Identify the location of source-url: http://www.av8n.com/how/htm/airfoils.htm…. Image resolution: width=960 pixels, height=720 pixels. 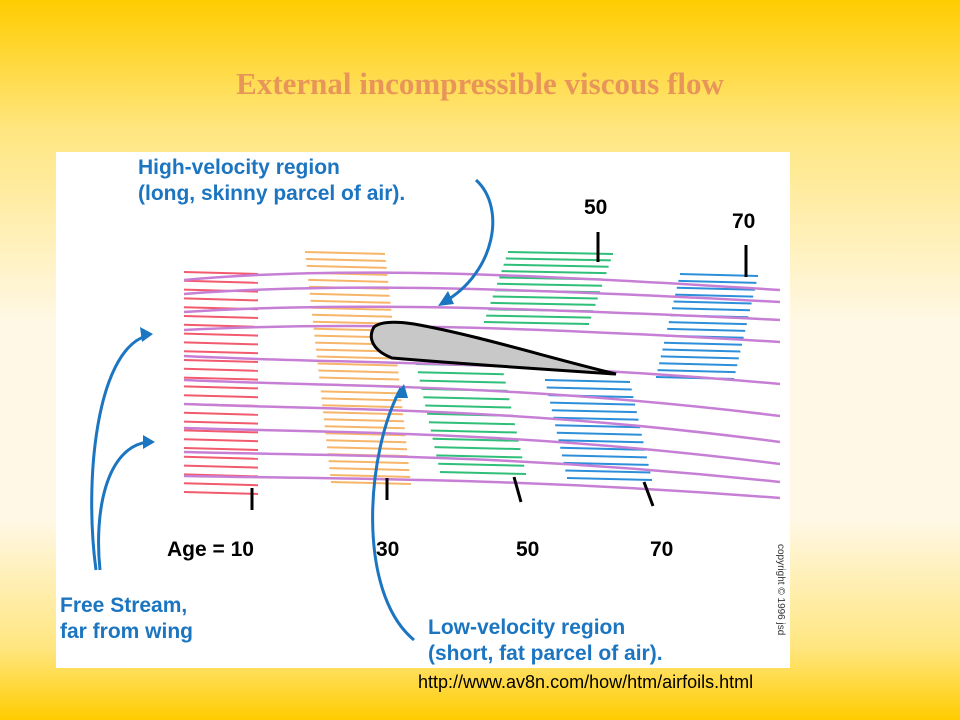
(586, 682).